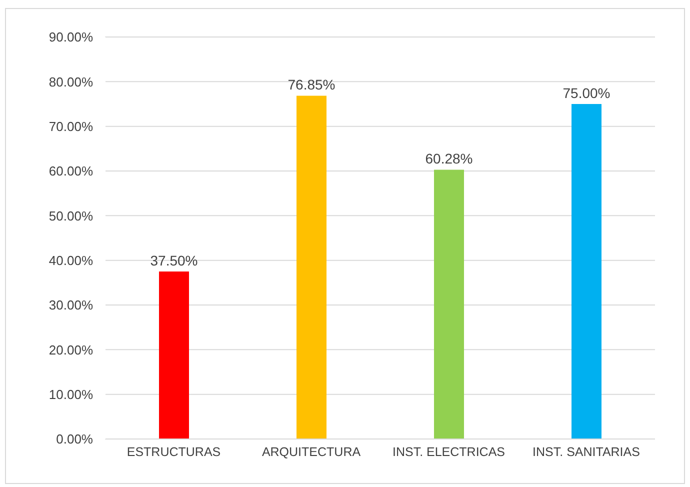  Describe the element at coordinates (71, 305) in the screenshot. I see `y-tick-label: 30.00%` at that location.